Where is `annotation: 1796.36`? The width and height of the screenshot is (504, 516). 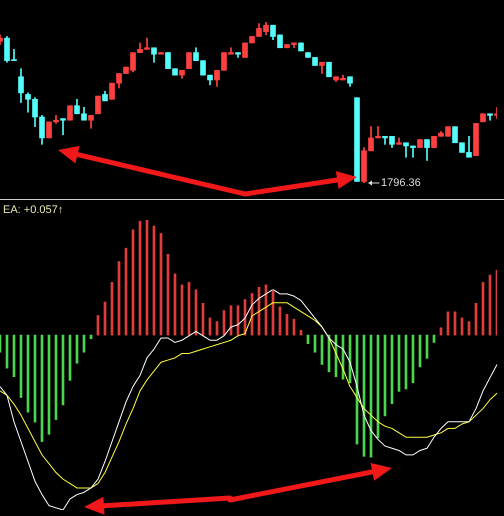
annotation: 1796.36 is located at coordinates (401, 183).